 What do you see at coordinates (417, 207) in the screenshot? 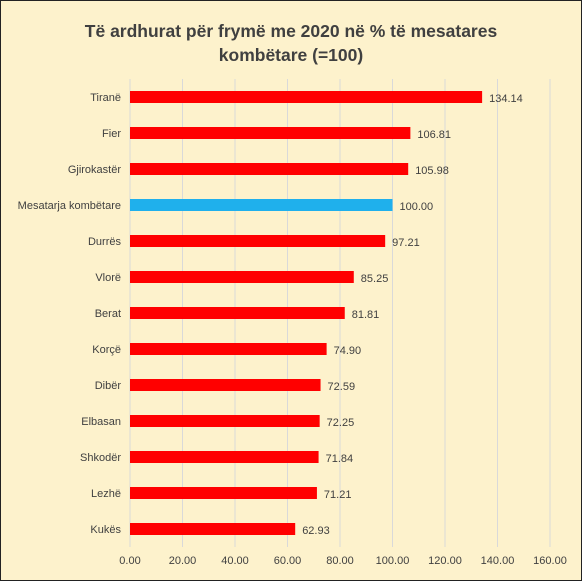
I see `data-label: 100.00` at bounding box center [417, 207].